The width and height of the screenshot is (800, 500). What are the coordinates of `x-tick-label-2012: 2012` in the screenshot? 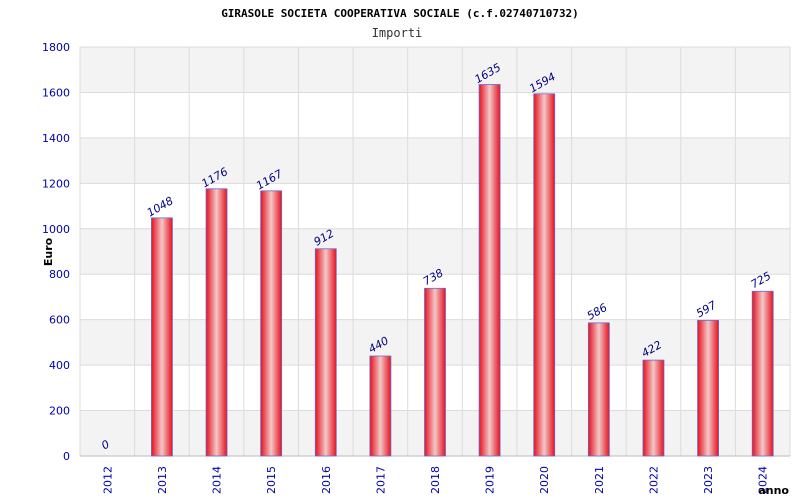 It's located at (107, 480).